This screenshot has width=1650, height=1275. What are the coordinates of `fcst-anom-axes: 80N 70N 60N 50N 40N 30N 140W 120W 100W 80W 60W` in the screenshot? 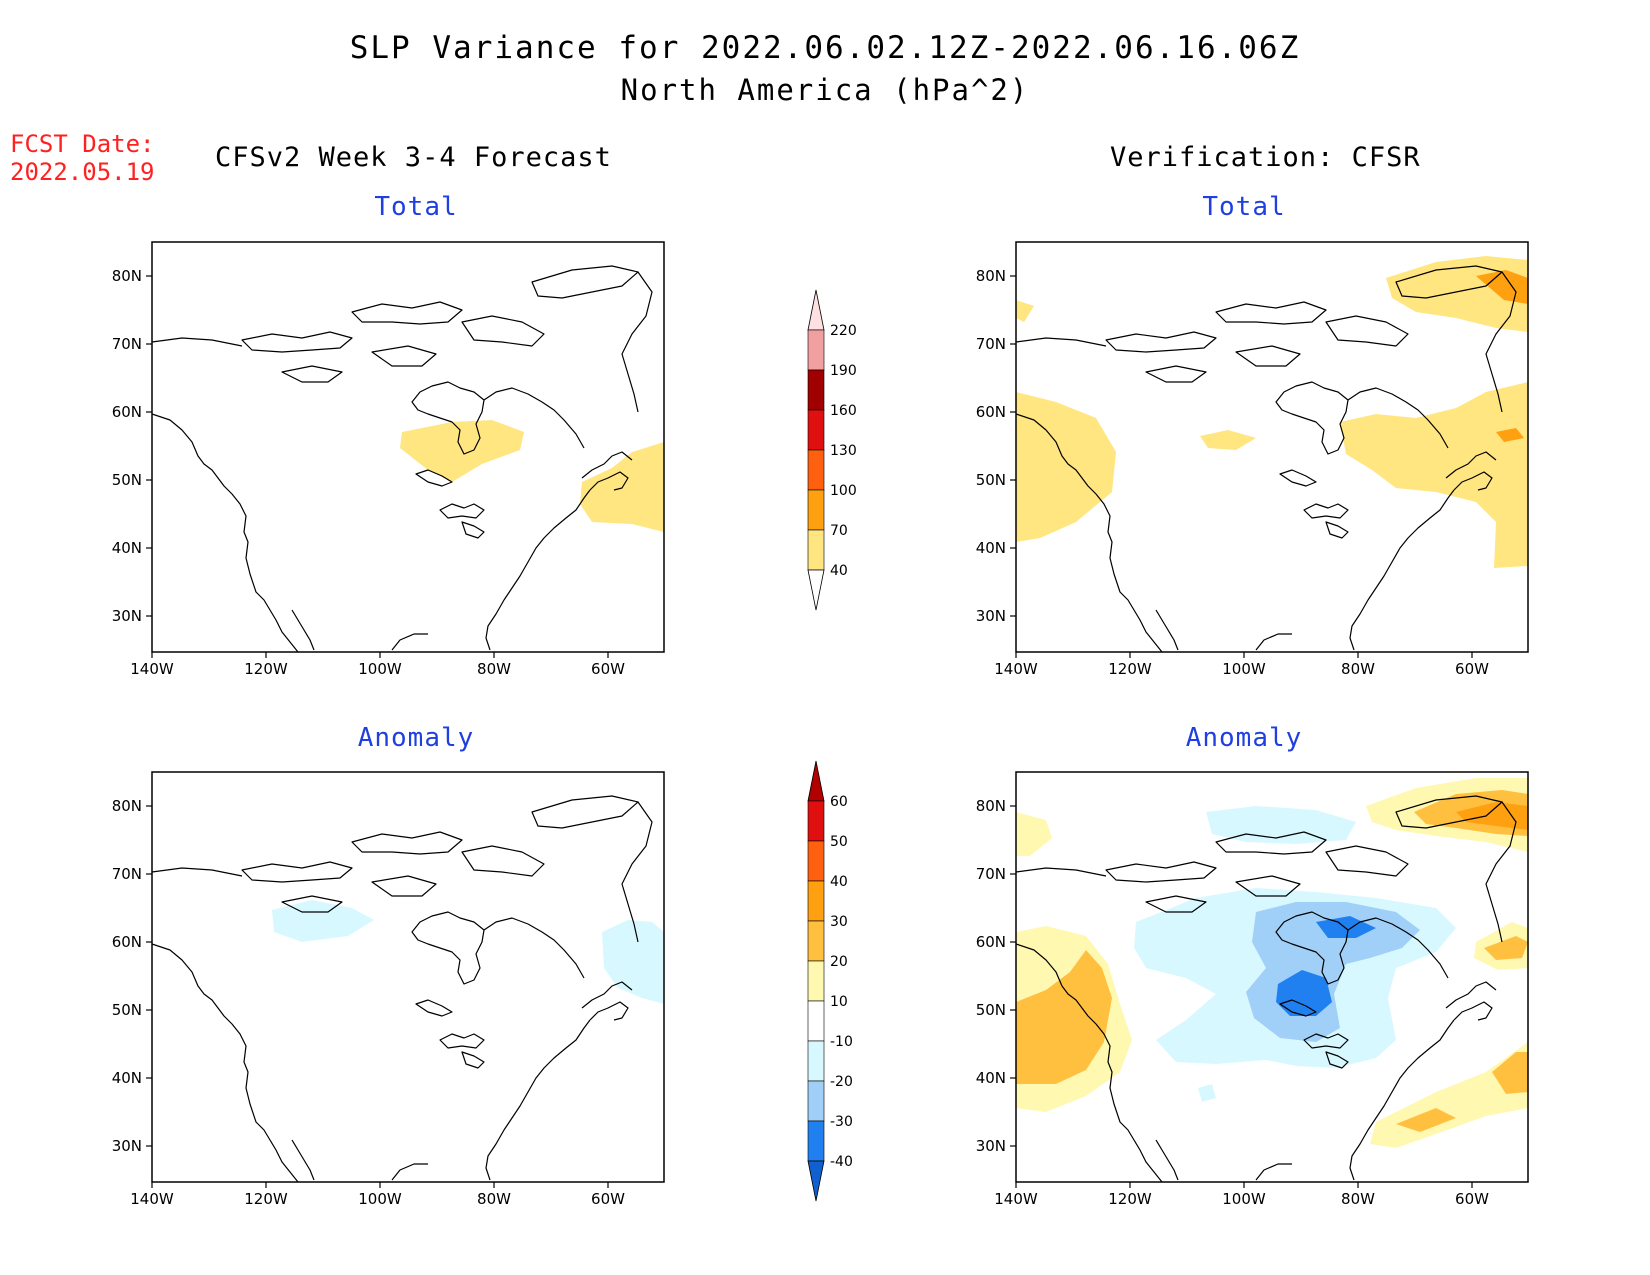 It's located at (368, 1002).